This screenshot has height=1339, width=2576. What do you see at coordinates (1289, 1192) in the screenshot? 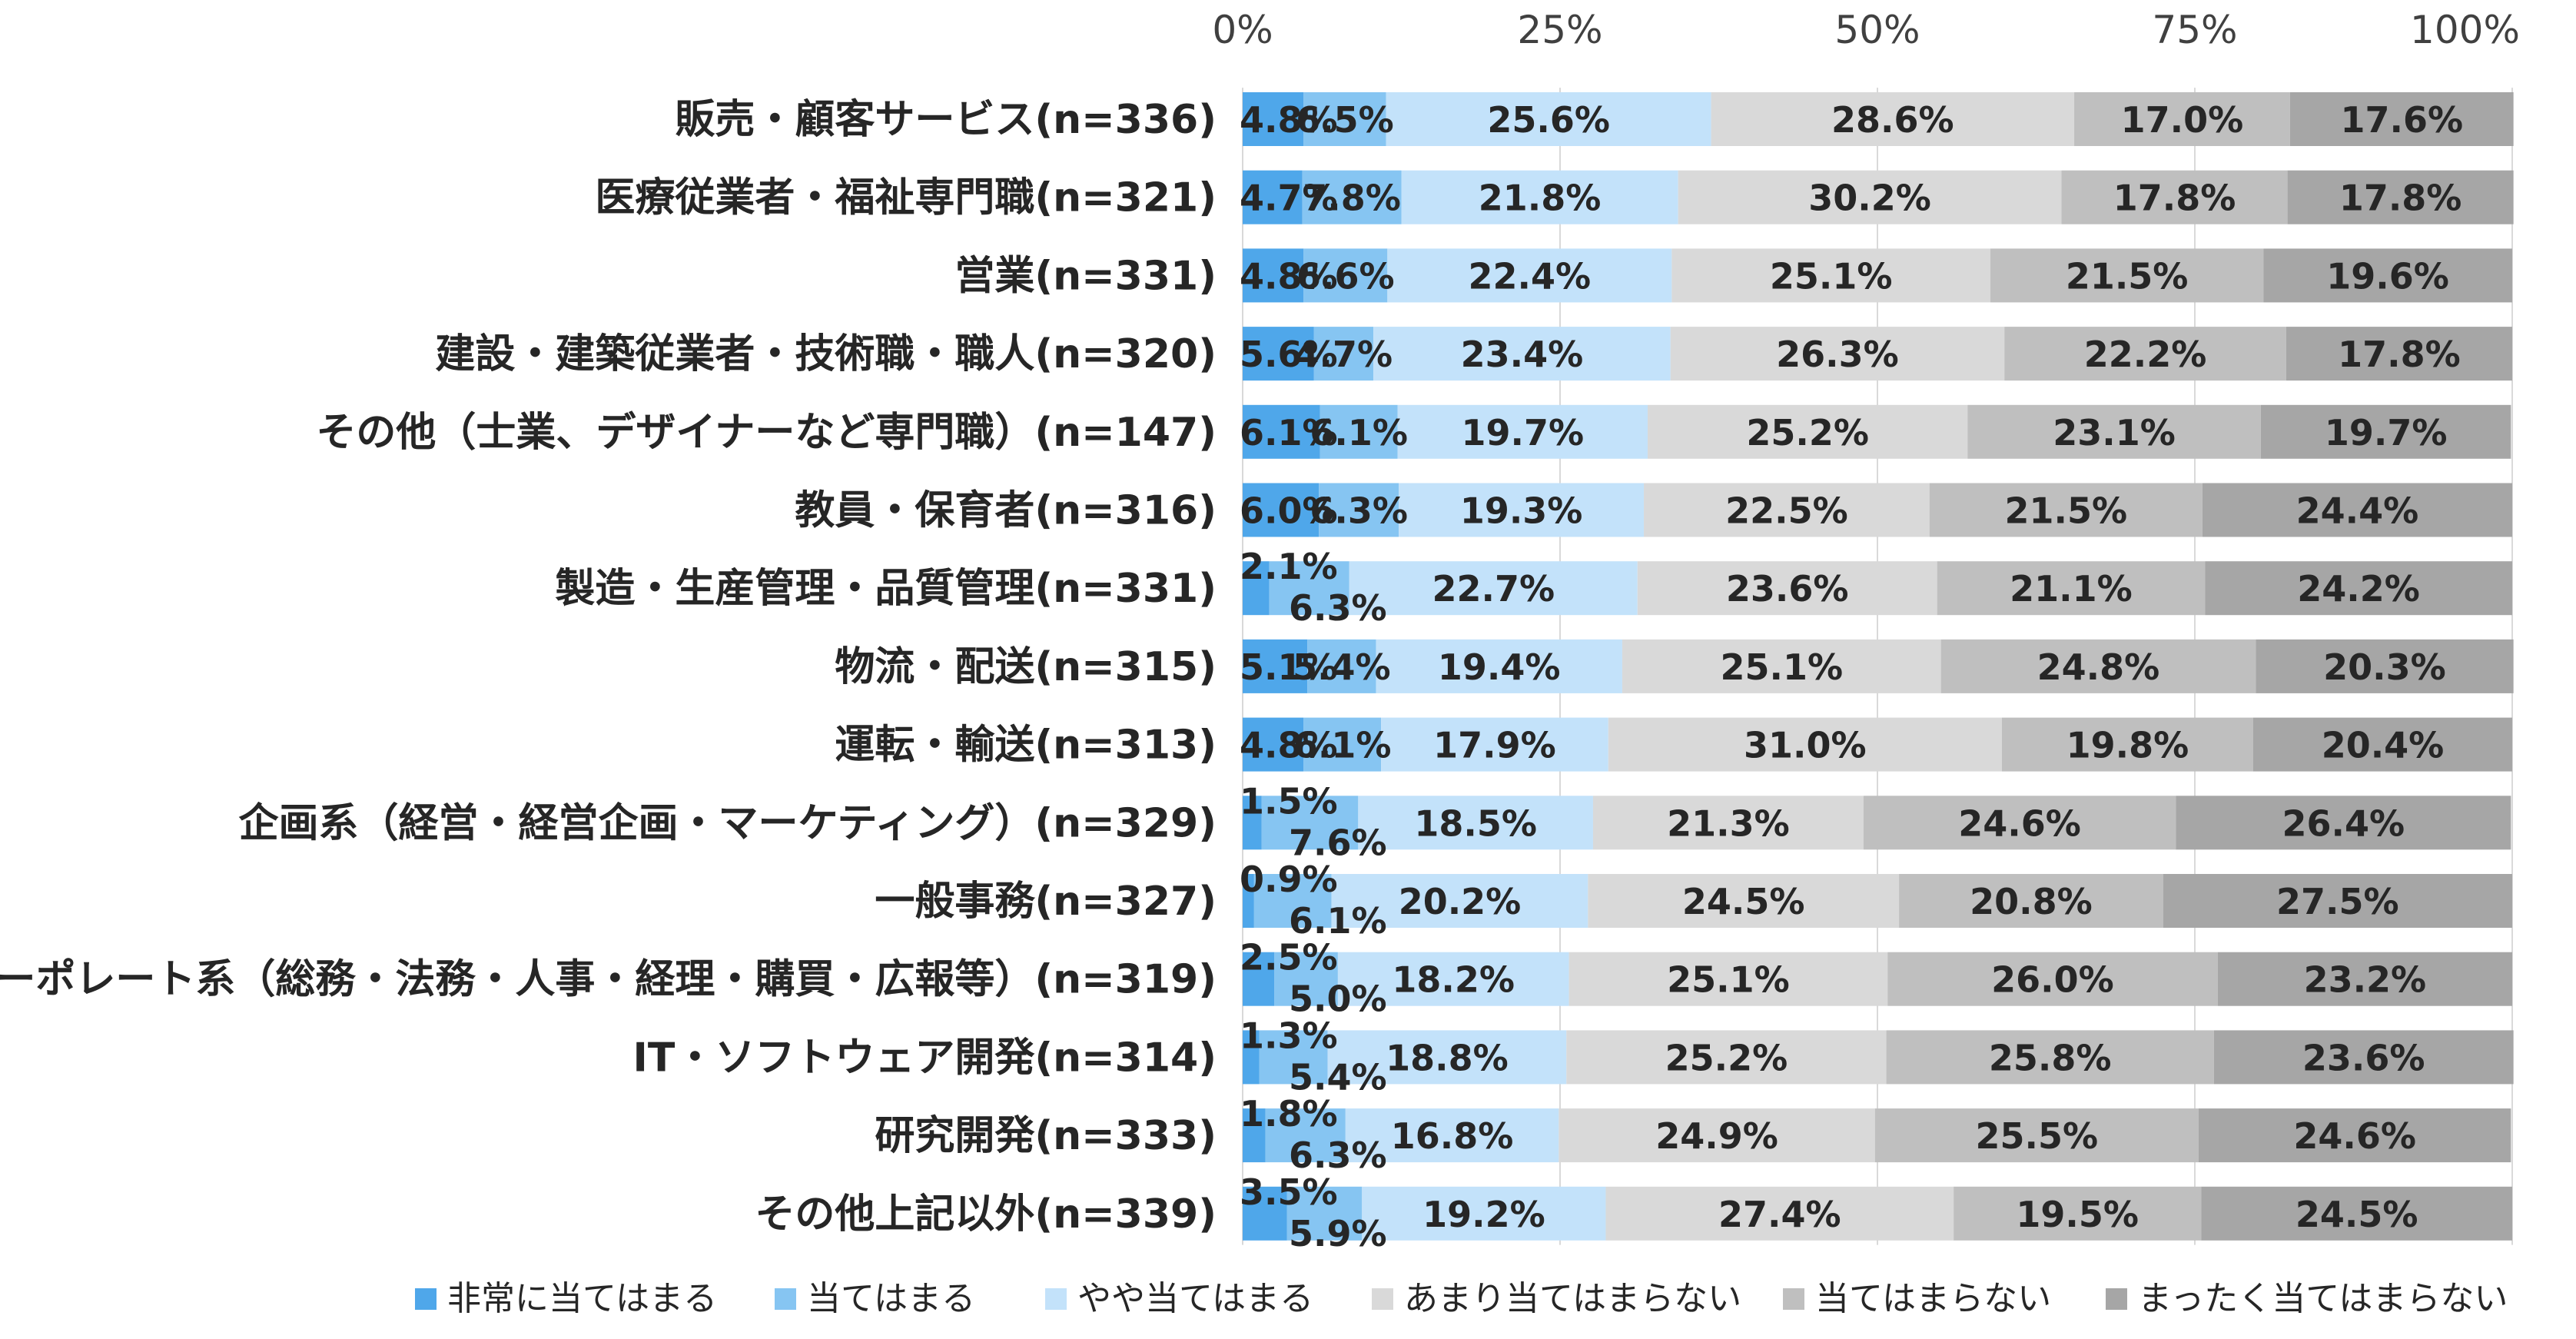
I see `data-label: 3.5%` at bounding box center [1289, 1192].